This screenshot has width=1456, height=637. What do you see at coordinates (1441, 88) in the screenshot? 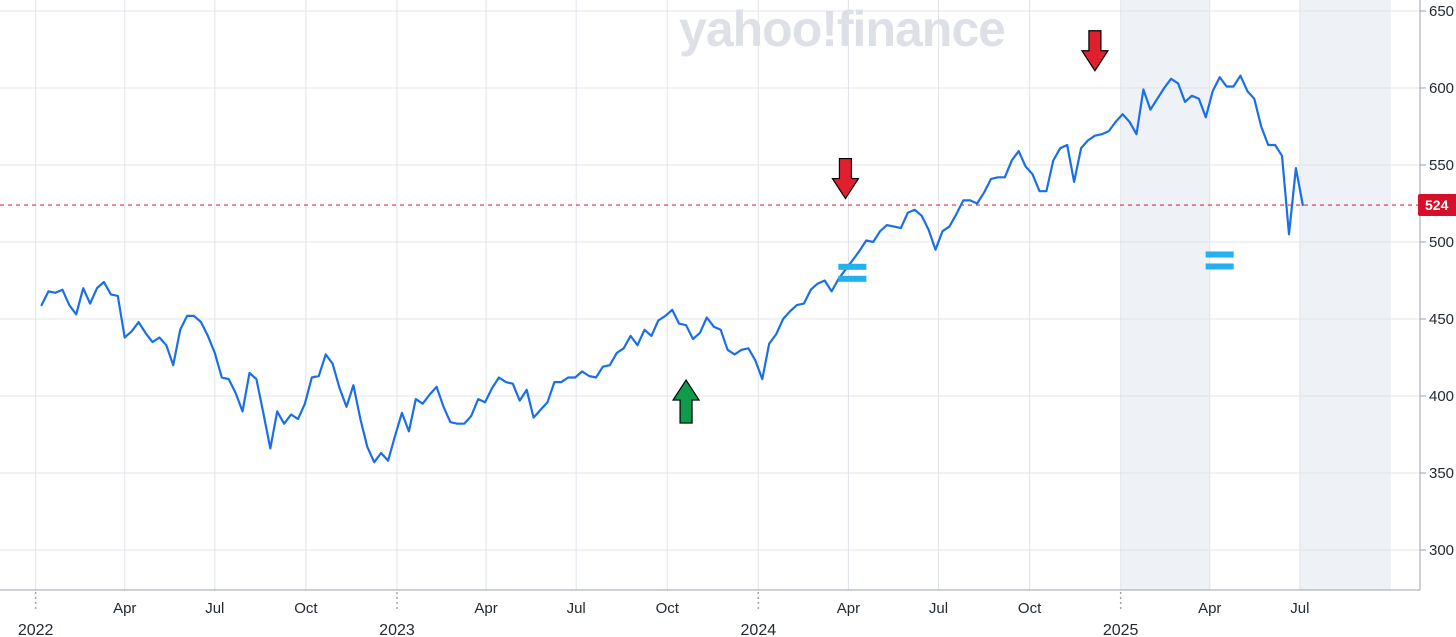
I see `y-tick-label: 600` at bounding box center [1441, 88].